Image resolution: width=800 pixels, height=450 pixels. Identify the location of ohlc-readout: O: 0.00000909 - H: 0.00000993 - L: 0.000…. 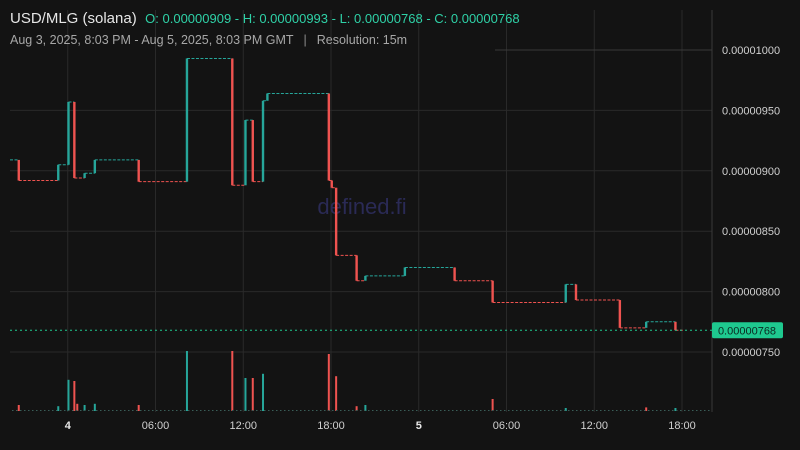
(332, 18).